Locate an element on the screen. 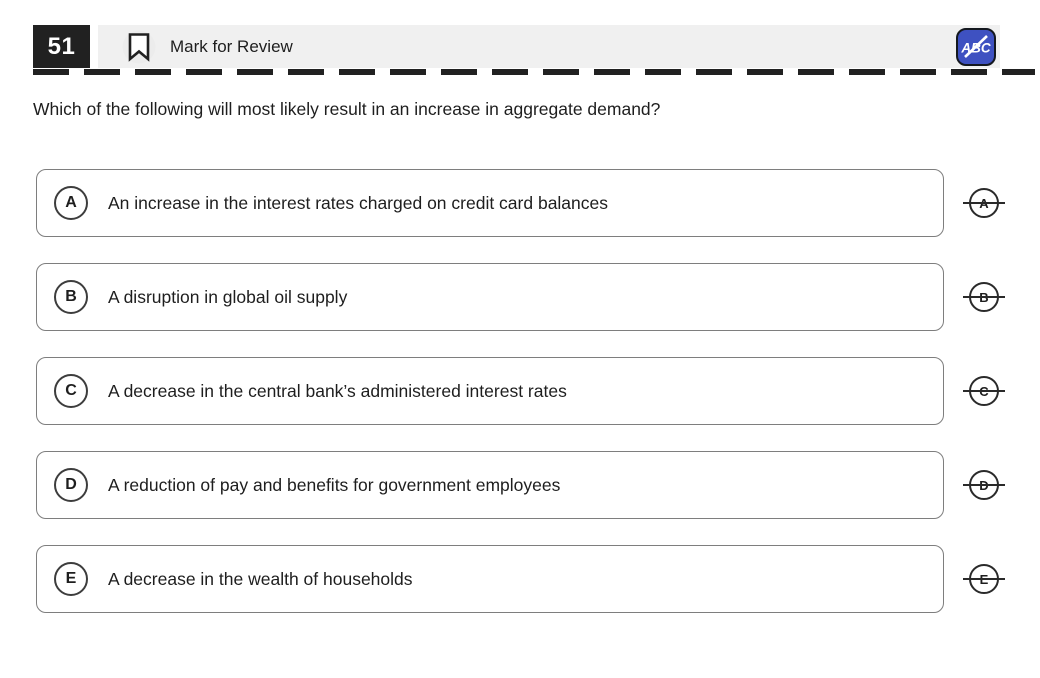  mark-for-review-label: Mark for Review is located at coordinates (231, 46).